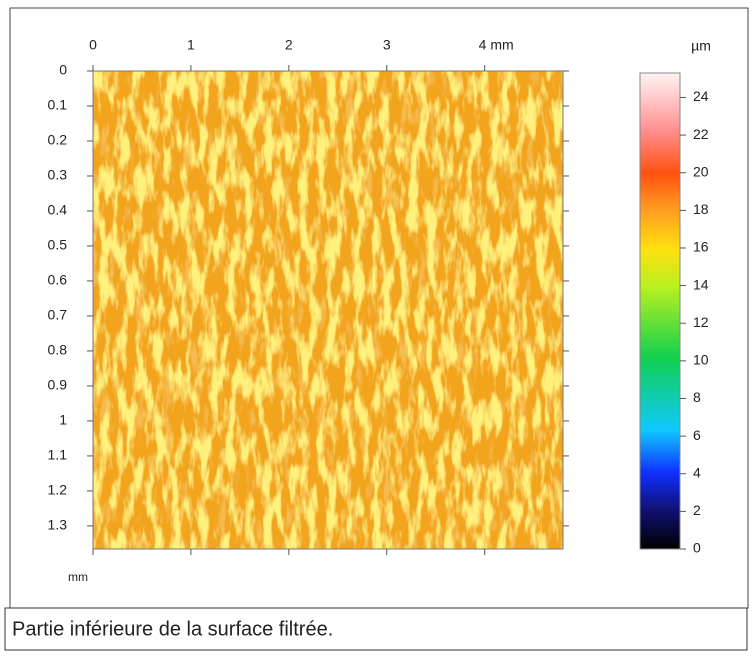 This screenshot has height=658, width=752. I want to click on colorbar-tick-label: 14, so click(701, 284).